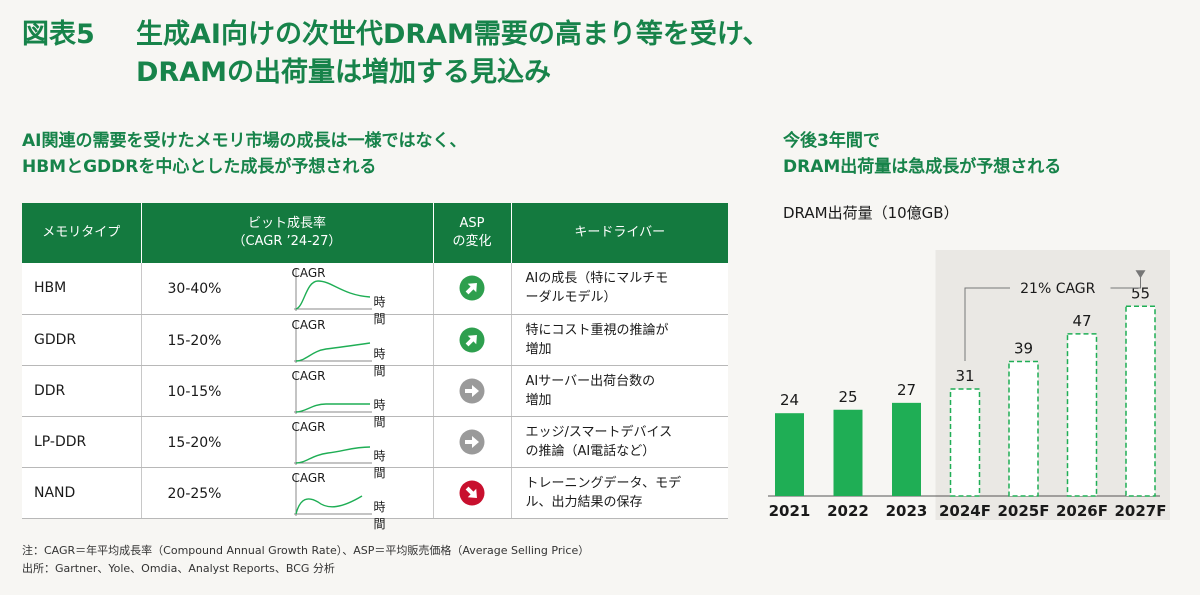 The height and width of the screenshot is (595, 1200). Describe the element at coordinates (1140, 401) in the screenshot. I see `bar-2027F` at that location.